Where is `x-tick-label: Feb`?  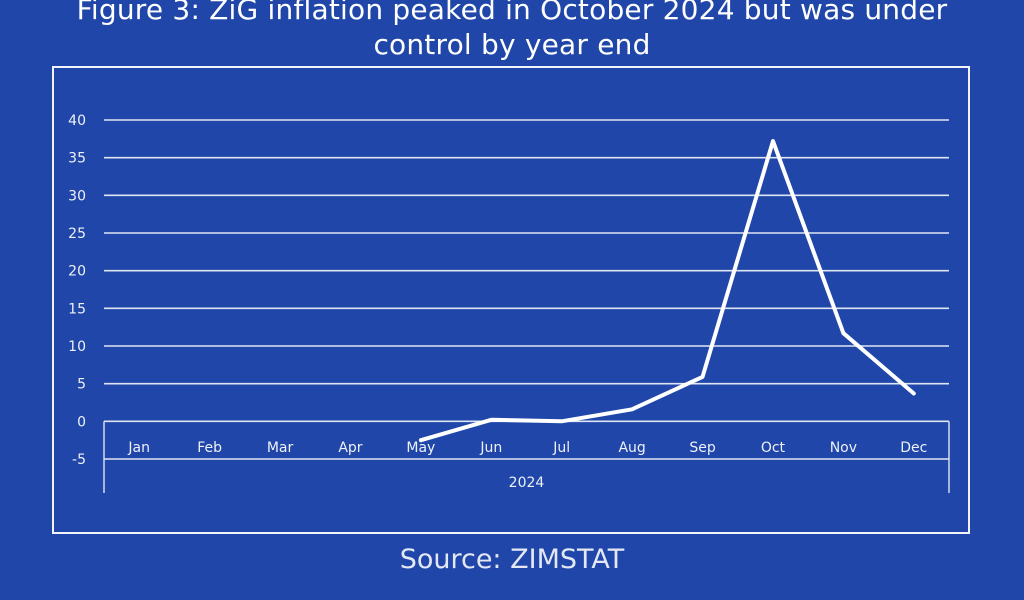
x-tick-label: Feb is located at coordinates (209, 448).